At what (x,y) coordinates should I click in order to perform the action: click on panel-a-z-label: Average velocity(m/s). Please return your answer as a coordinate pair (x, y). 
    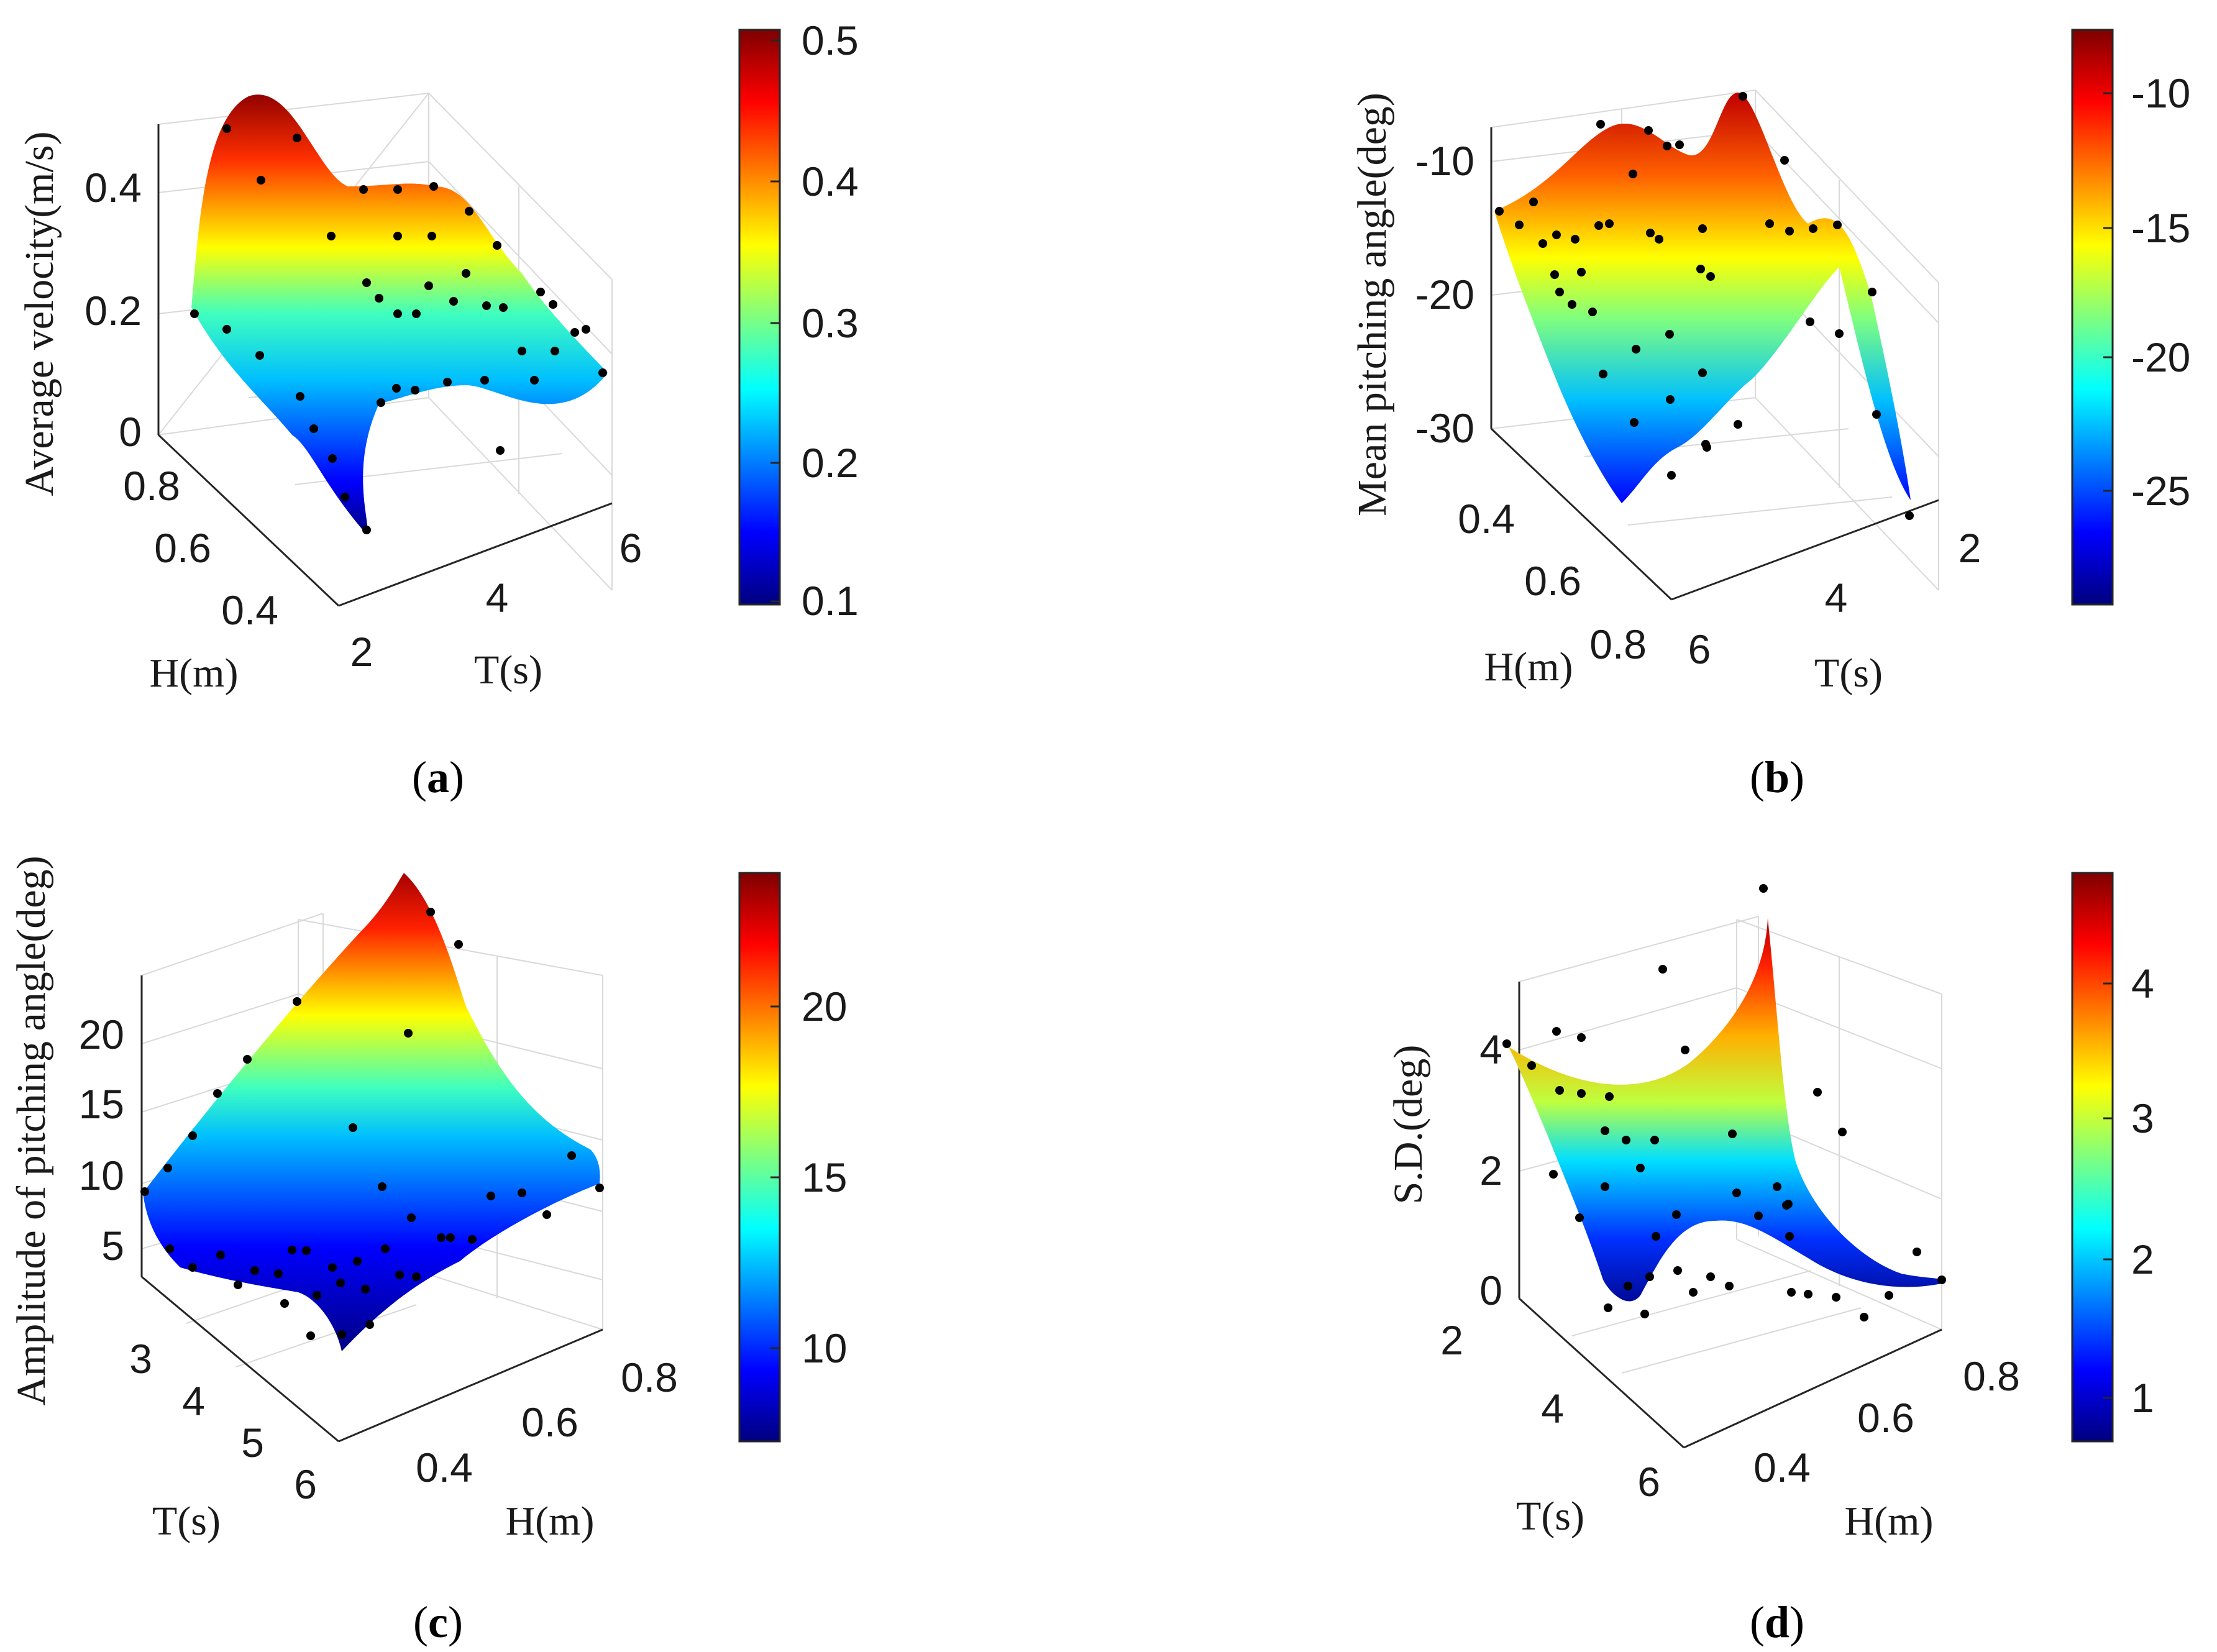
    Looking at the image, I should click on (39, 313).